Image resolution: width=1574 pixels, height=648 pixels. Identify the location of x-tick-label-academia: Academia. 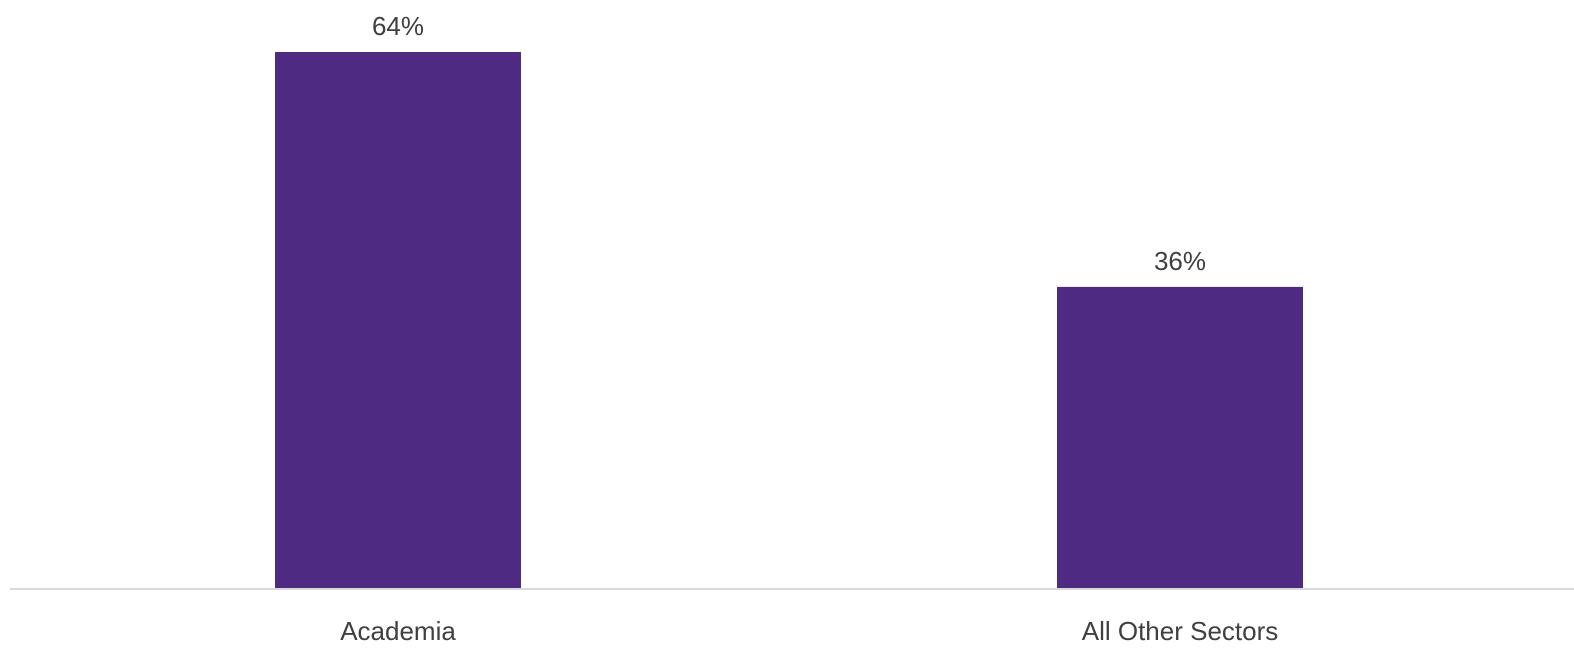
(398, 631).